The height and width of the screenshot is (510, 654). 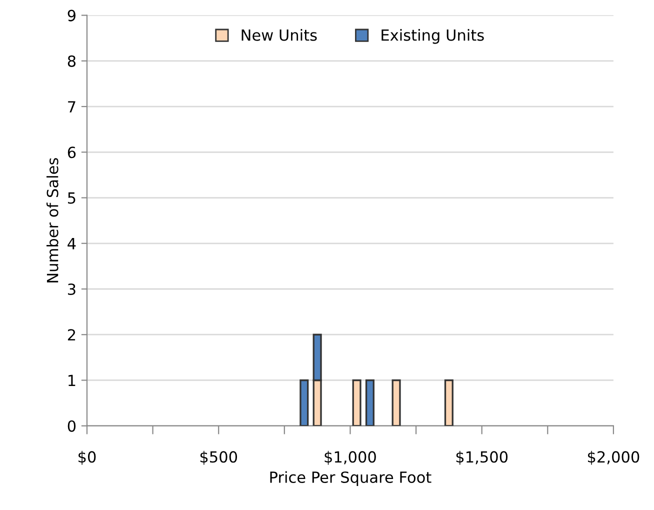 I want to click on y-tick-label: 7, so click(x=72, y=106).